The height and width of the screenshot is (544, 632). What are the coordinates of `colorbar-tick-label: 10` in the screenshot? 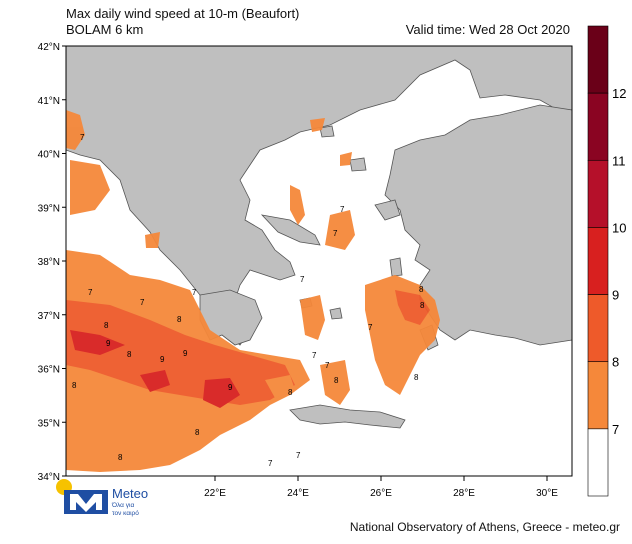 It's located at (619, 227).